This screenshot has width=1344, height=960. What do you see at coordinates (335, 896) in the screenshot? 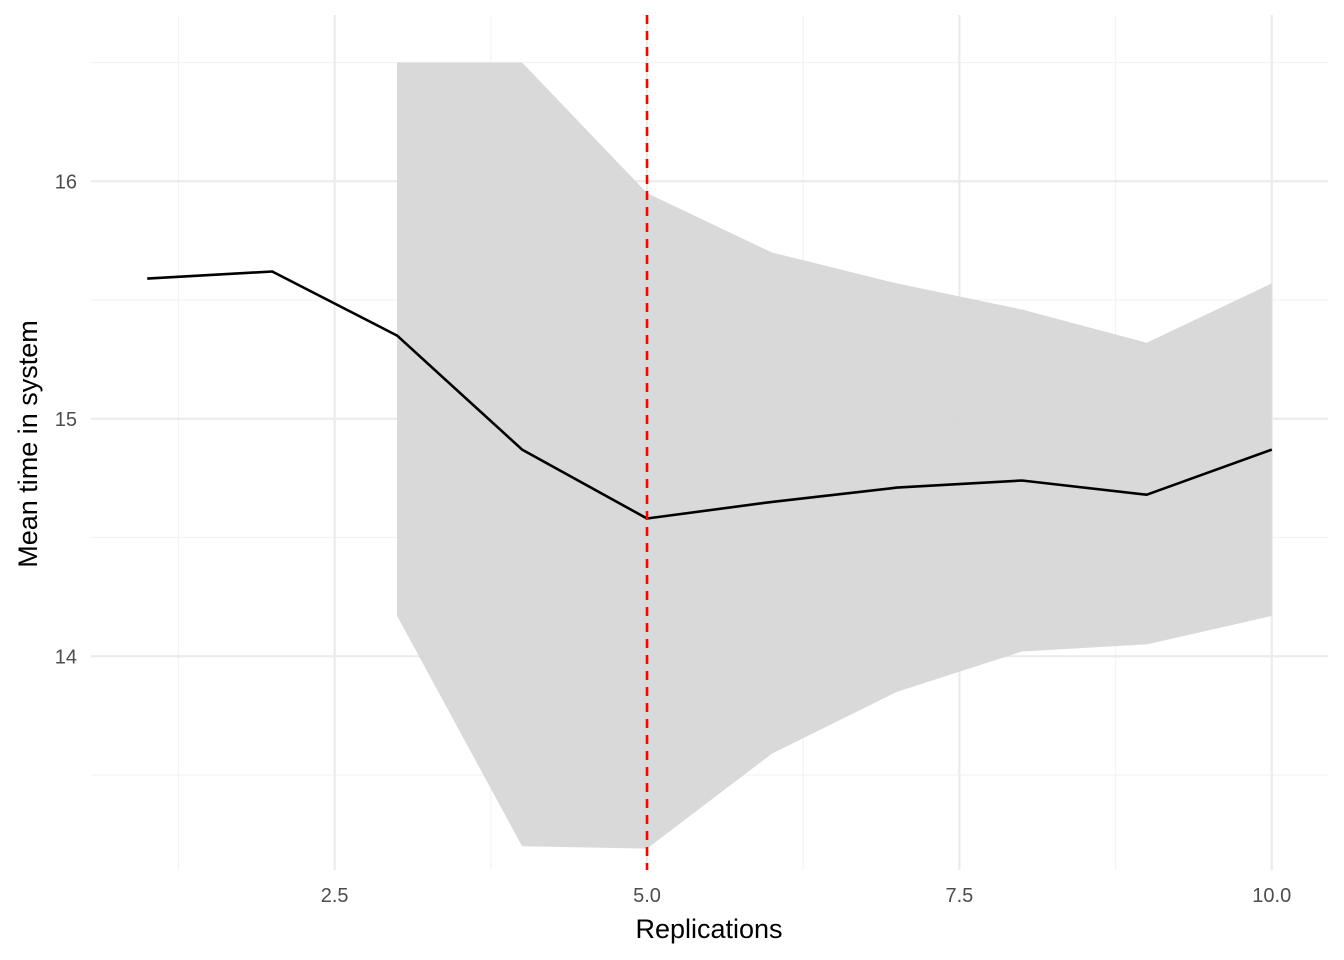
I see `x-tick-label: 2.5` at bounding box center [335, 896].